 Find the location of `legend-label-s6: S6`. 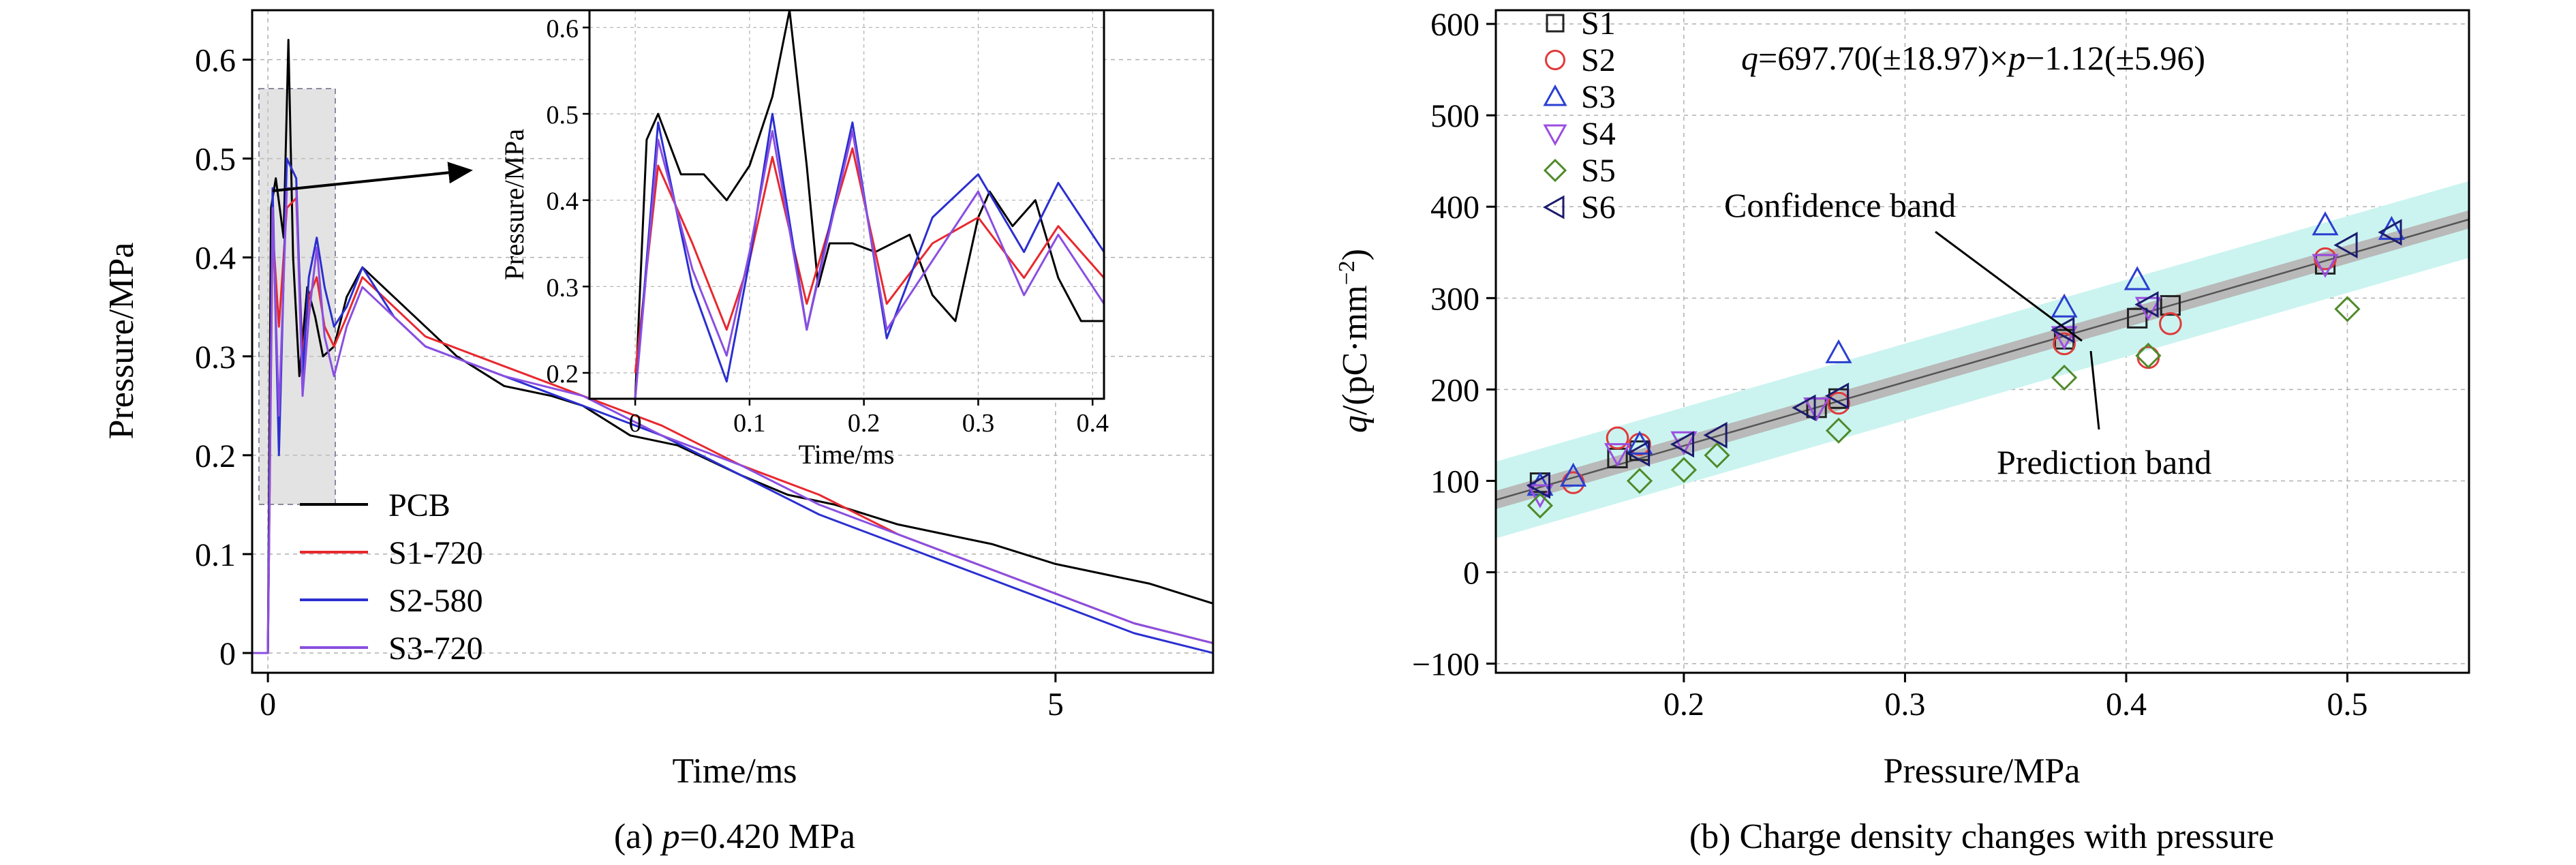

legend-label-s6: S6 is located at coordinates (1598, 207).